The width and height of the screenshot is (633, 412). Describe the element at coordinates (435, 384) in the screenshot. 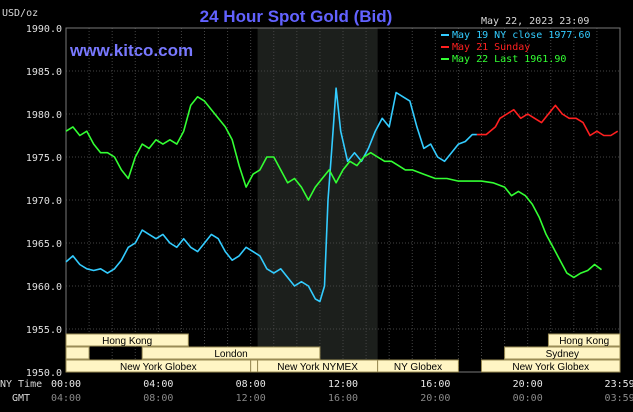

I see `x-tick-label-ny: 16:00` at that location.